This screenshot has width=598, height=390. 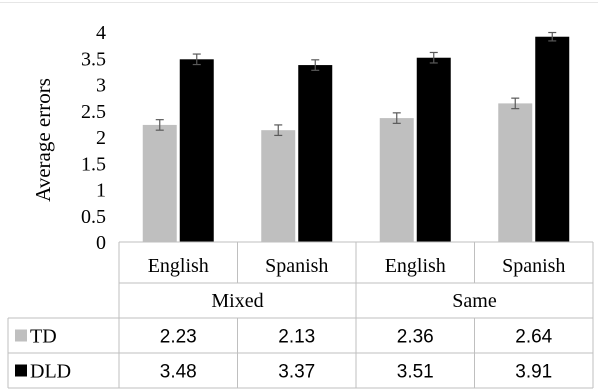 What do you see at coordinates (533, 372) in the screenshot?
I see `data-label: 3.91` at bounding box center [533, 372].